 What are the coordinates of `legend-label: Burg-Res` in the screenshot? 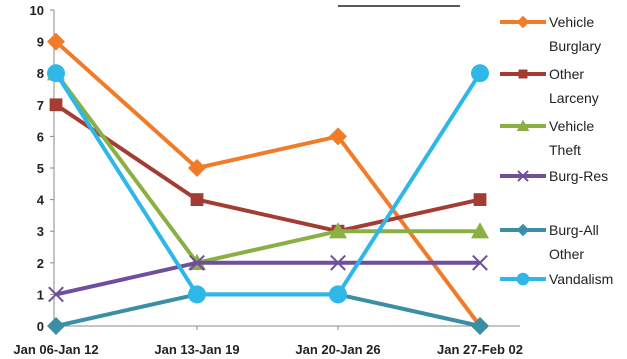 It's located at (578, 176).